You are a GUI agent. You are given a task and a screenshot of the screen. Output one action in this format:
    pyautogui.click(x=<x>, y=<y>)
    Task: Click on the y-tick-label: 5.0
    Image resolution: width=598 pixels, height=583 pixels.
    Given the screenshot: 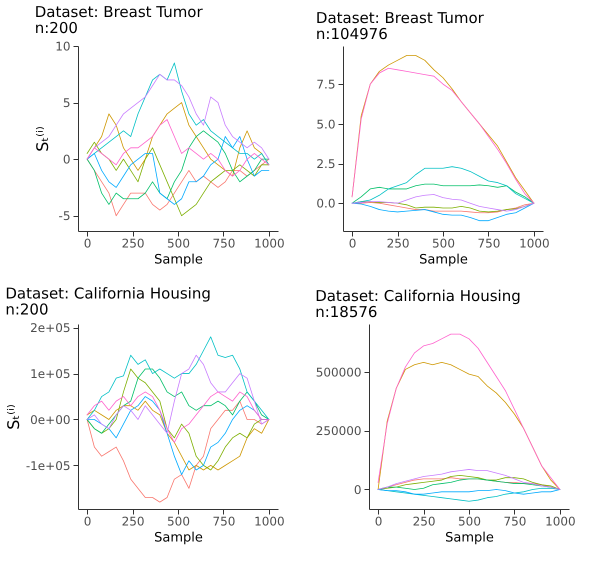 What is the action you would take?
    pyautogui.click(x=326, y=124)
    